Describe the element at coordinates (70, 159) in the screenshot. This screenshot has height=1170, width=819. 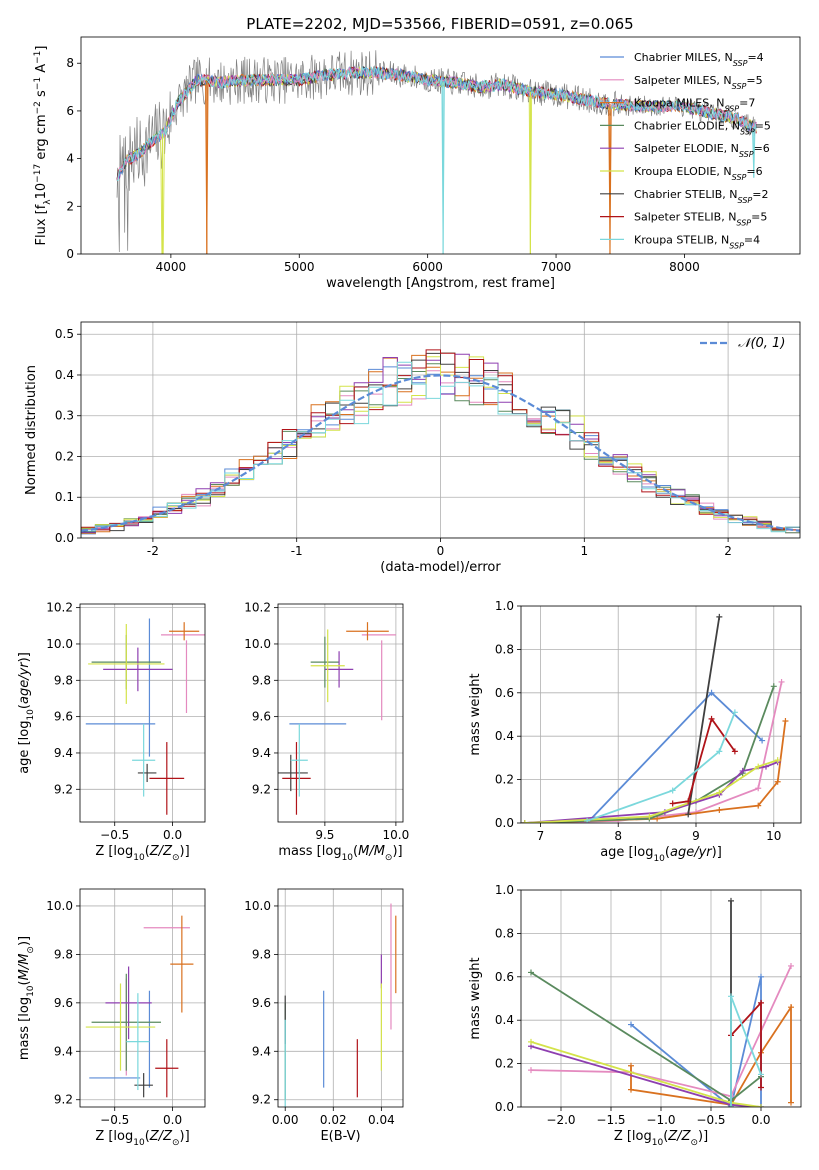
I see `y-tick-label: 4` at that location.